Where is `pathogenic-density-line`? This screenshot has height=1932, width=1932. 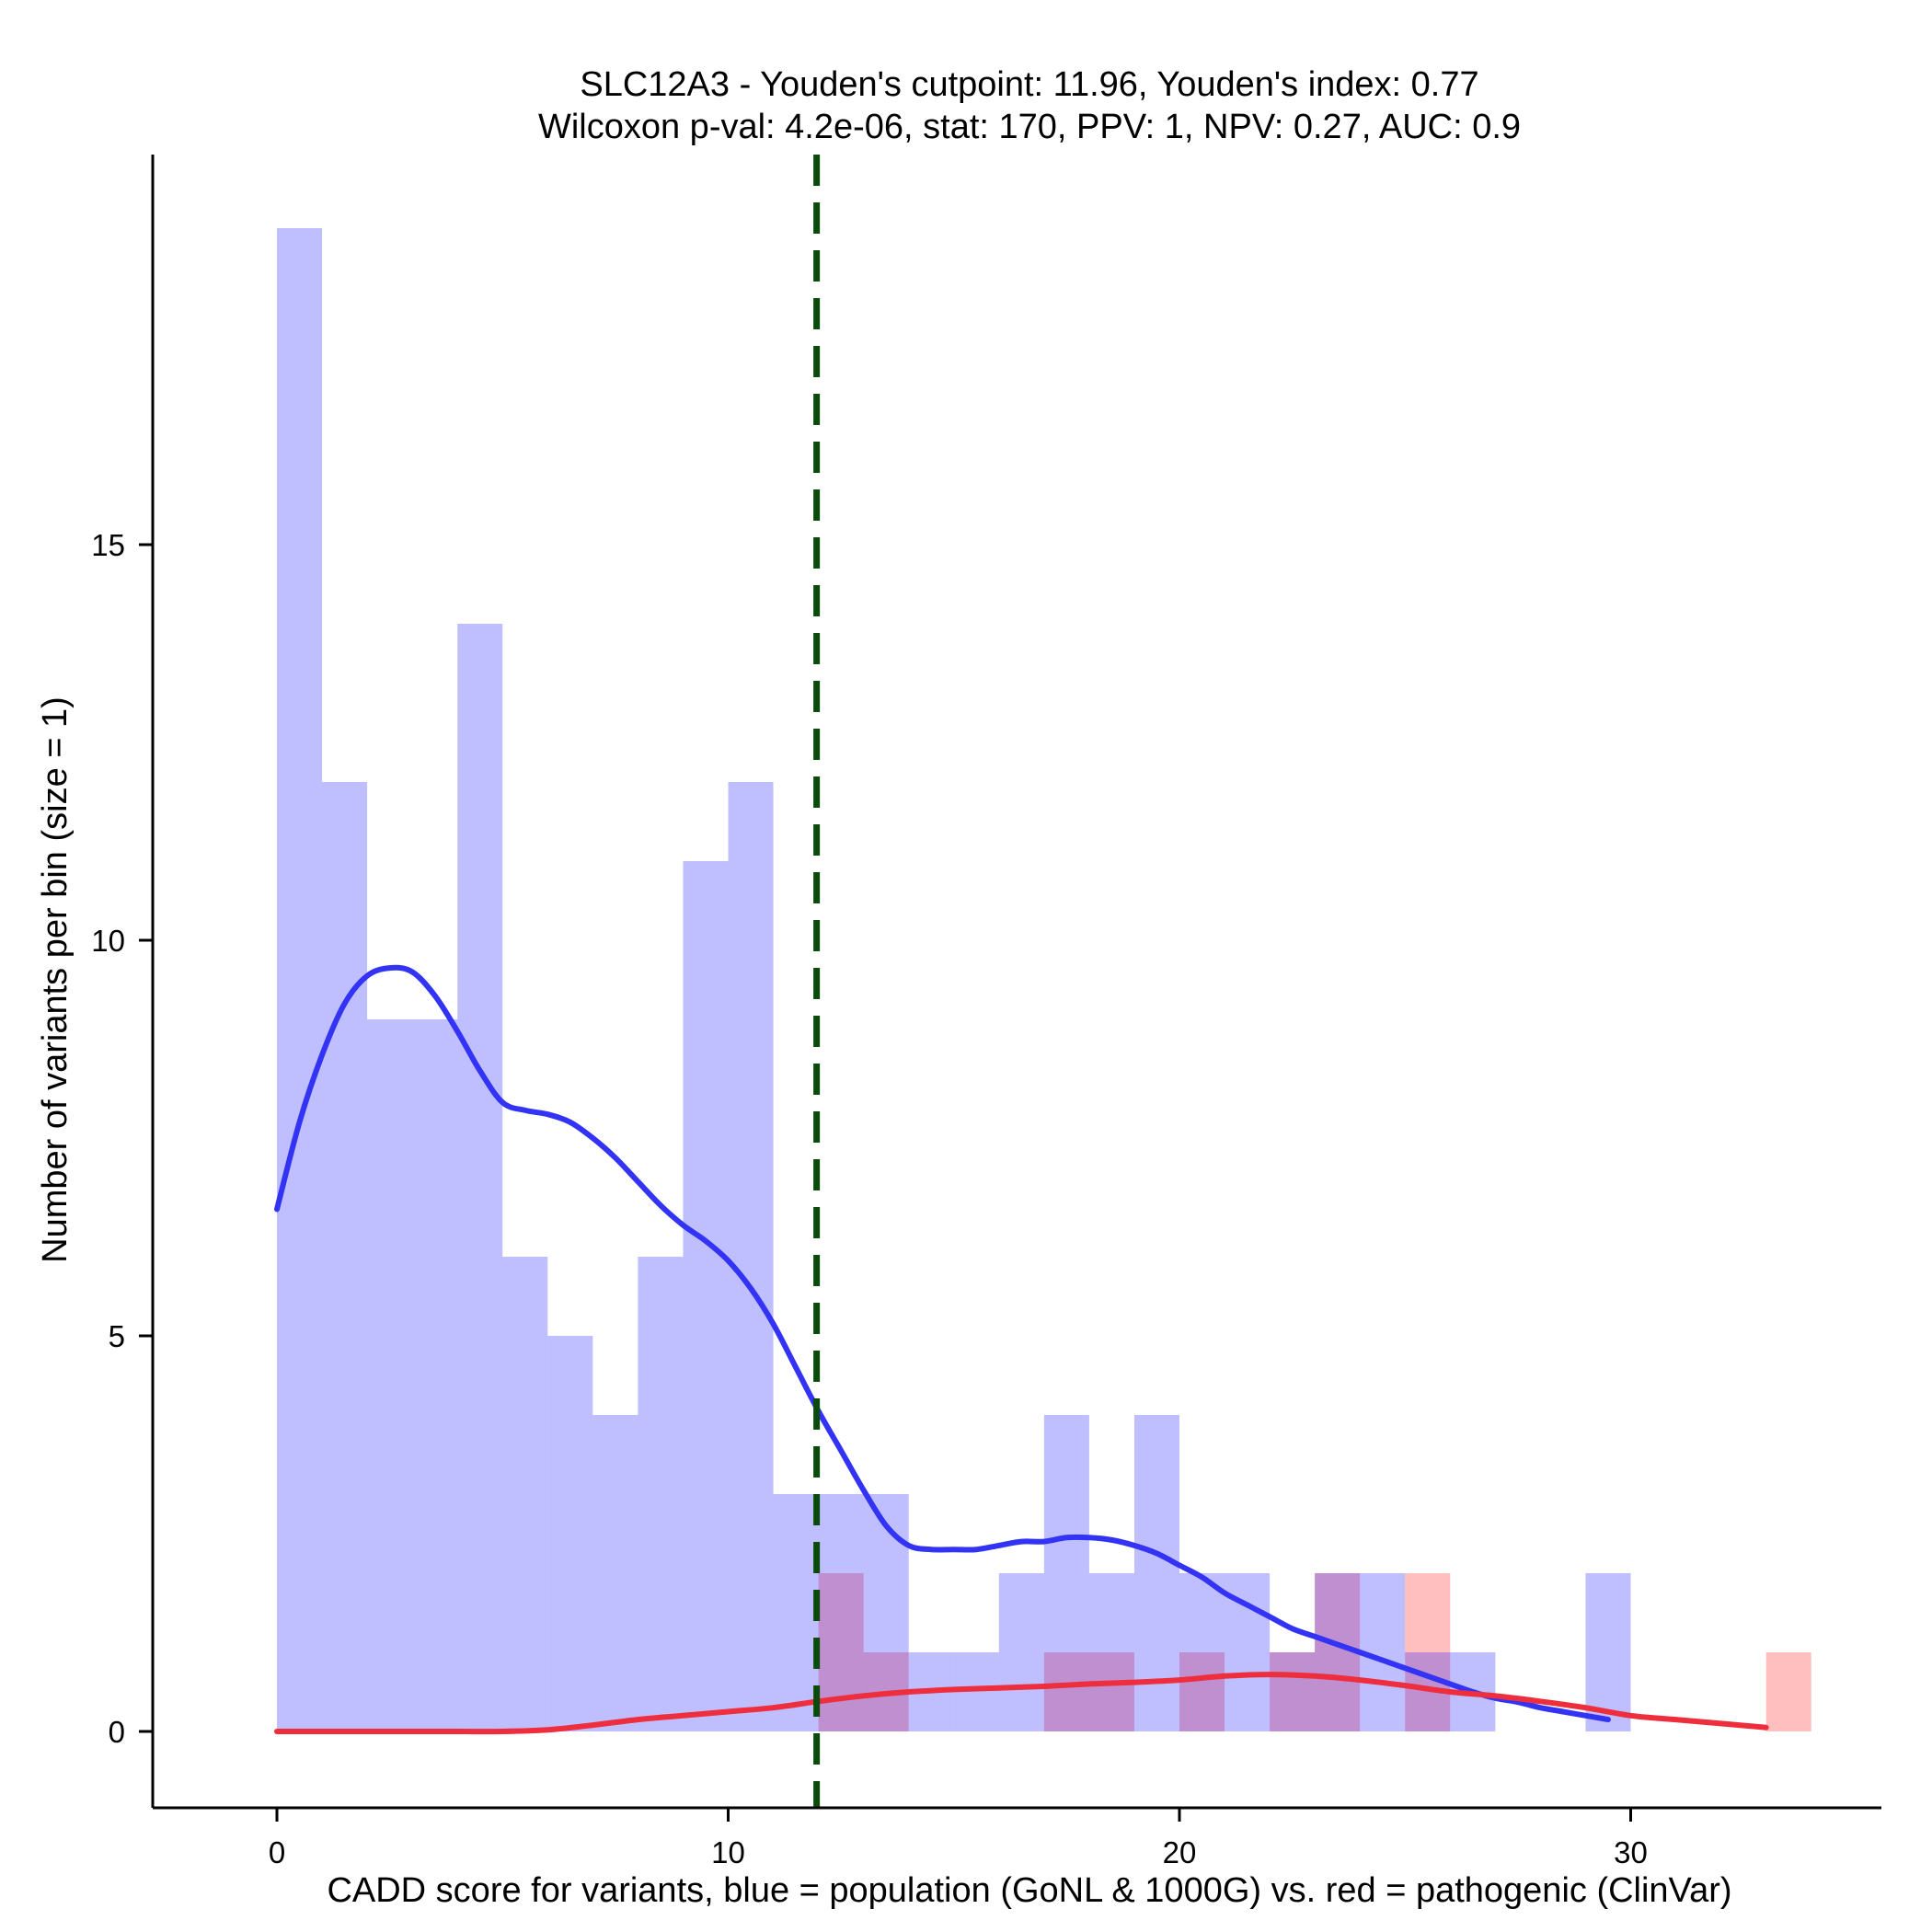 pathogenic-density-line is located at coordinates (1021, 1703).